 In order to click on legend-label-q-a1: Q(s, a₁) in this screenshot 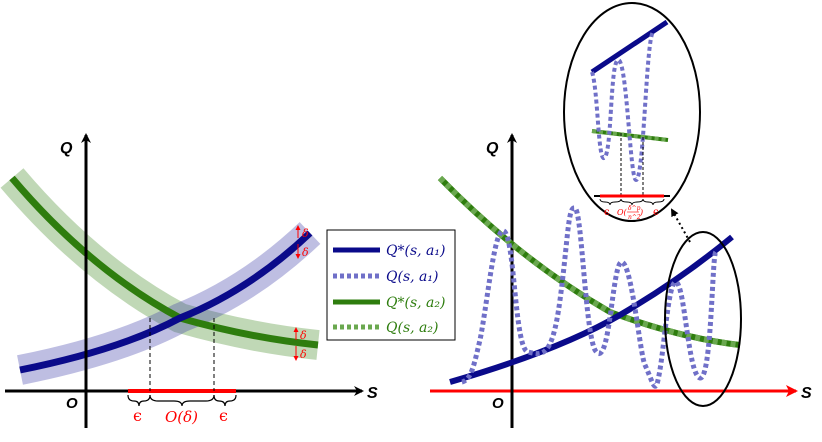, I will do `click(412, 277)`.